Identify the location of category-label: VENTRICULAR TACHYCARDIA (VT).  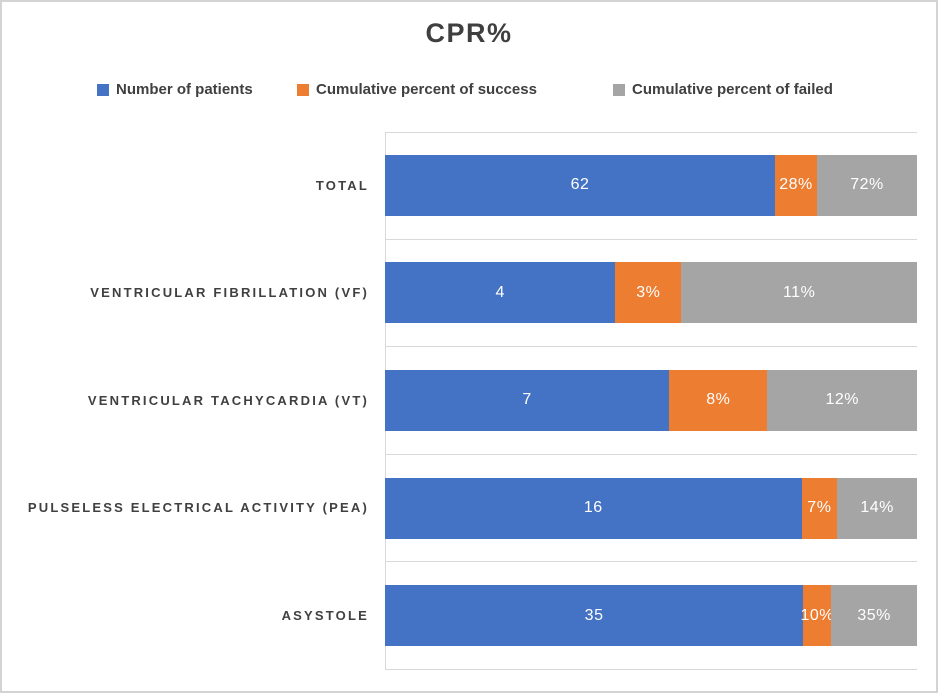
(228, 400).